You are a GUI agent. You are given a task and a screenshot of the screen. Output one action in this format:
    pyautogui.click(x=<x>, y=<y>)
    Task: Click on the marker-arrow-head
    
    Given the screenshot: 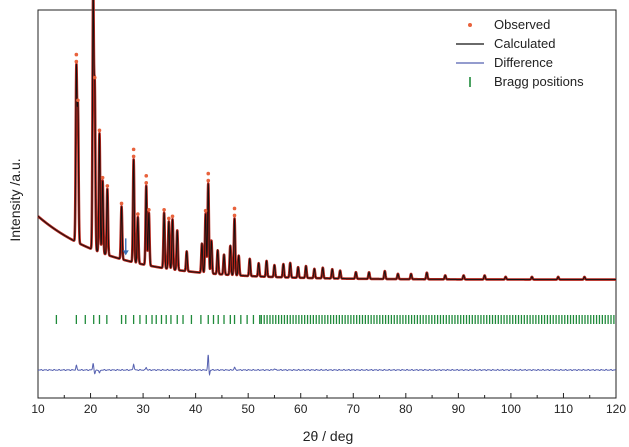 What is the action you would take?
    pyautogui.click(x=125, y=253)
    